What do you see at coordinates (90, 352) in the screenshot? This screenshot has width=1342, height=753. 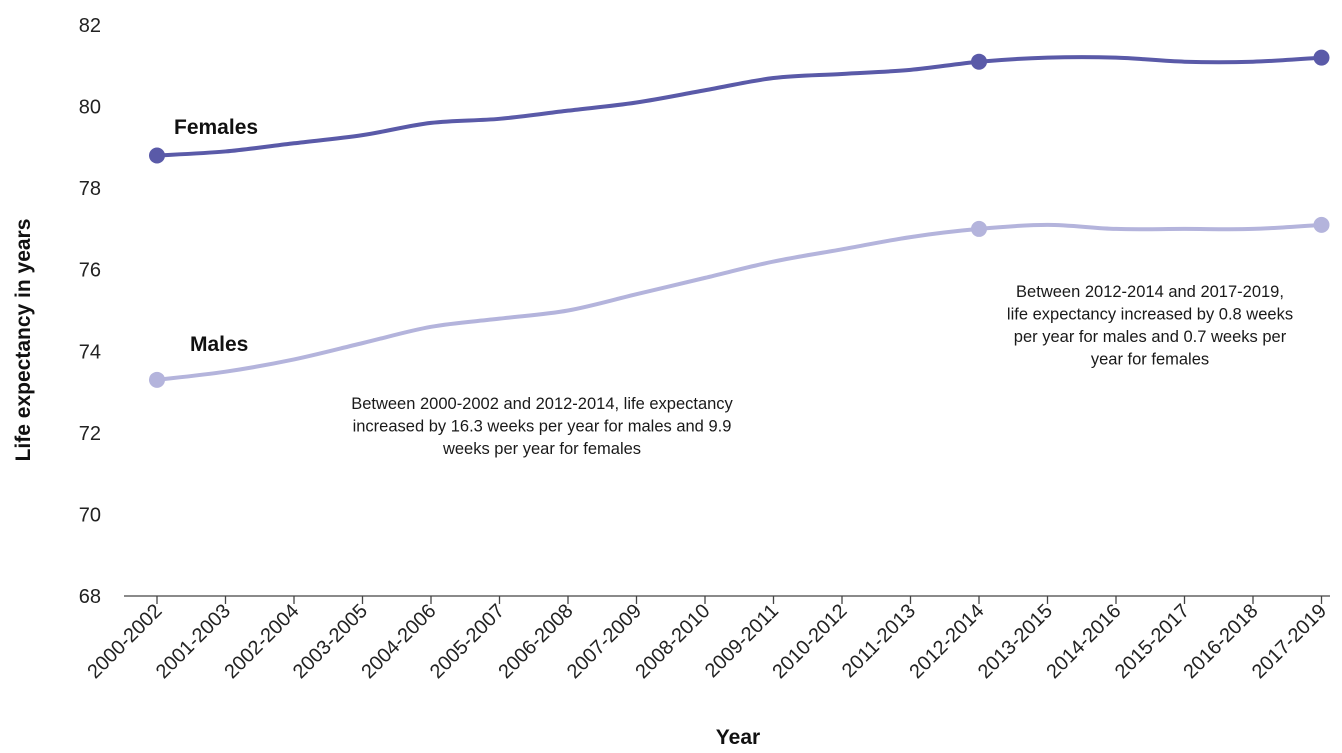 I see `y-tick-label: 74` at bounding box center [90, 352].